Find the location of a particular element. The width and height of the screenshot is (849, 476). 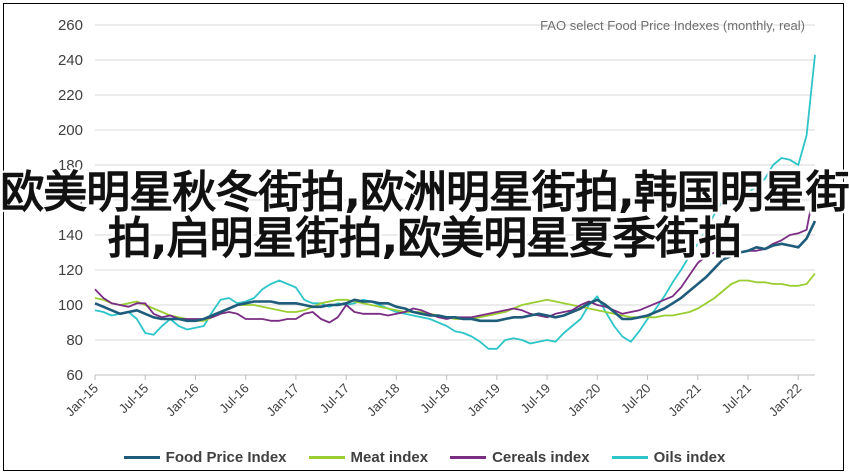

x-tick-label: Jul-17 is located at coordinates (335, 399).